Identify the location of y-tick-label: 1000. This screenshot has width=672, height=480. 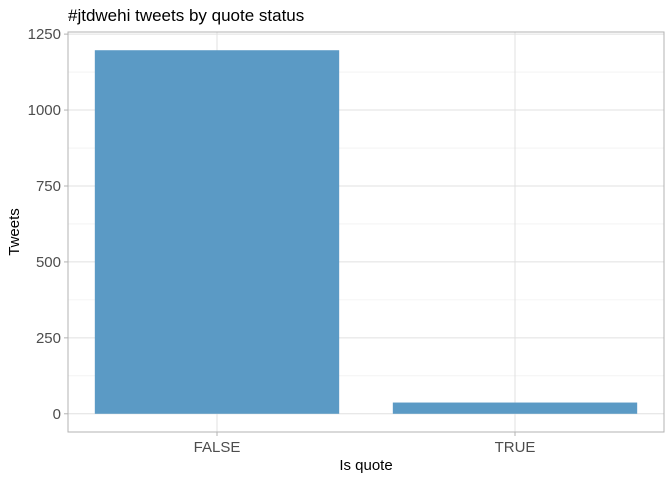
(44, 110).